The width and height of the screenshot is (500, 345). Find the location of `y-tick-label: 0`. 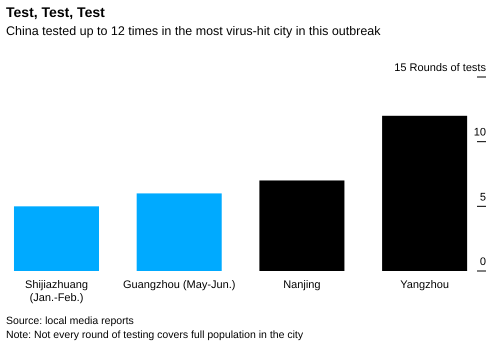

y-tick-label: 0 is located at coordinates (483, 262).